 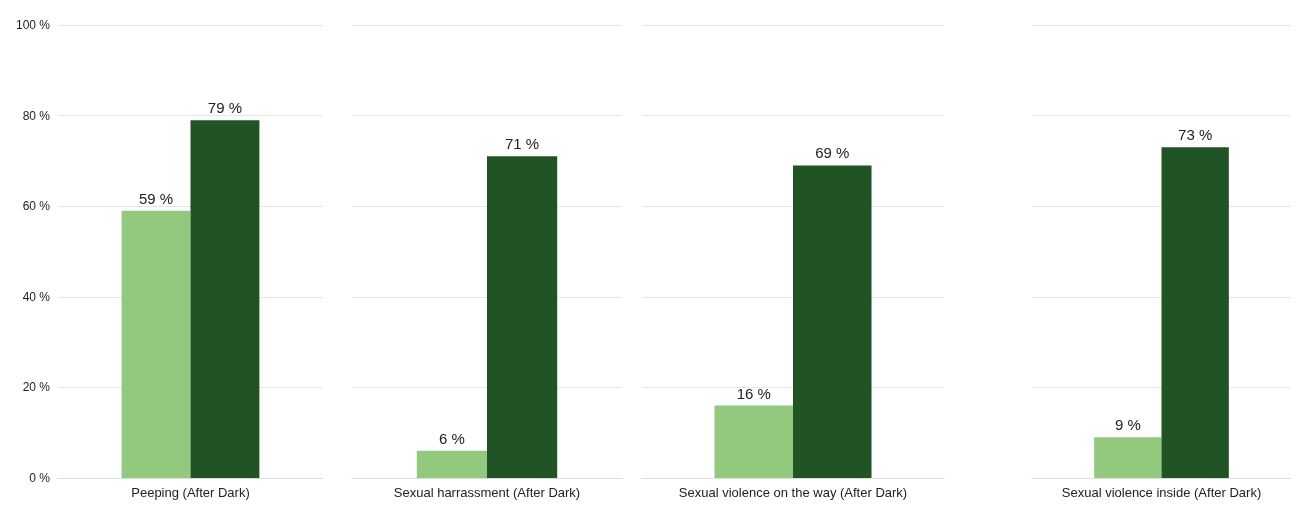 I want to click on data-label: 6 %, so click(x=451, y=438).